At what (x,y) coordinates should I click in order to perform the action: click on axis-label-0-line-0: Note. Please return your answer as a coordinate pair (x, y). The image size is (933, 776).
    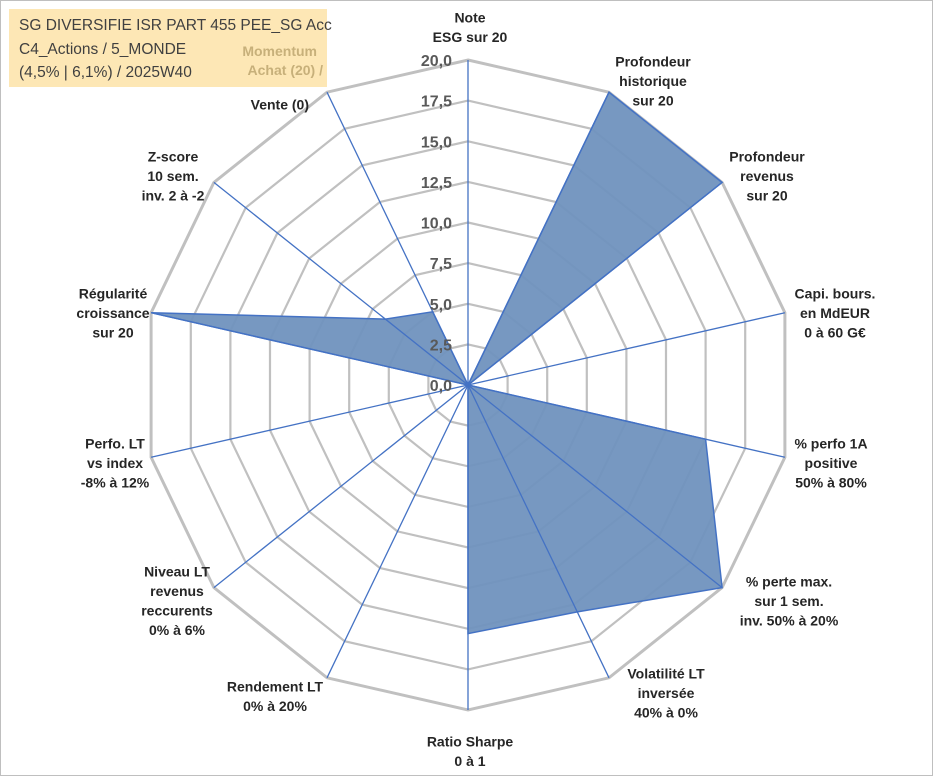
    Looking at the image, I should click on (469, 18).